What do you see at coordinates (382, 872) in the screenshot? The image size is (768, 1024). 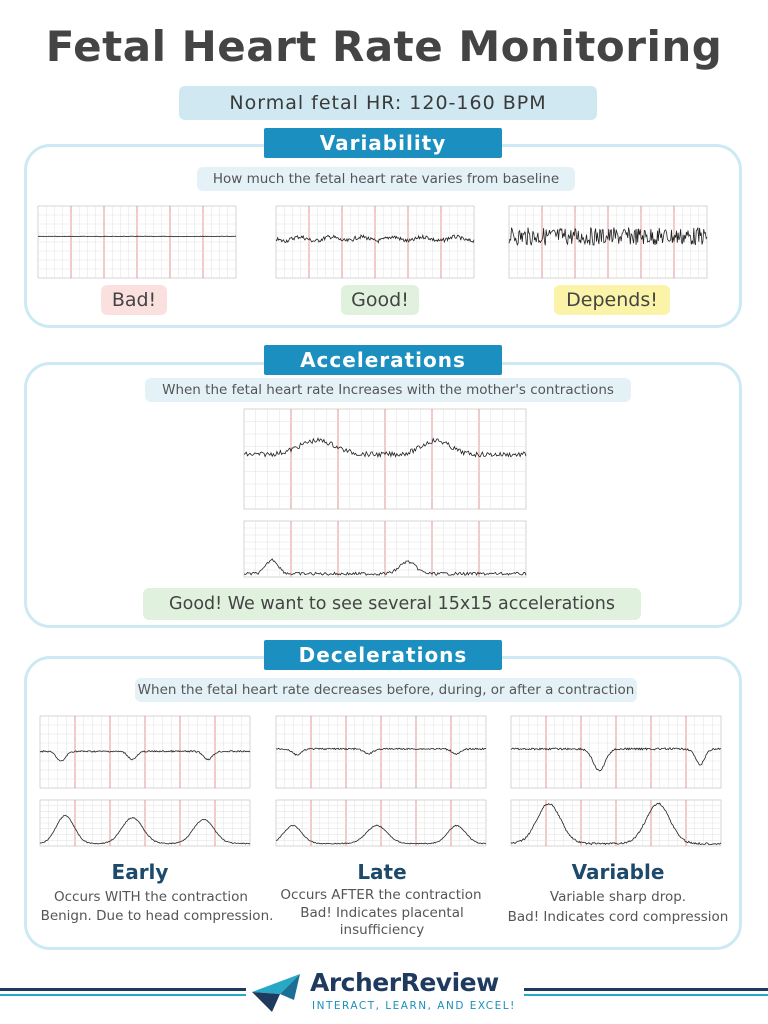 I see `deceleration-late-title: Late` at bounding box center [382, 872].